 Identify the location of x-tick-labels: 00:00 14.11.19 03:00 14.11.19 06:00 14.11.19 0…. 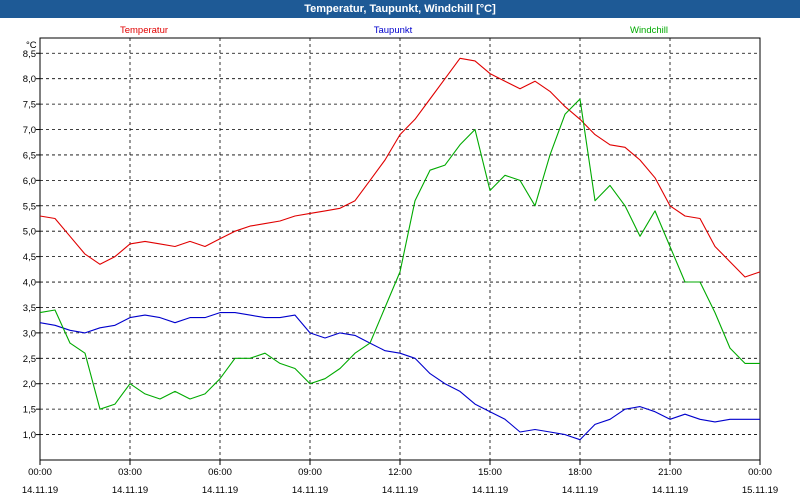
(400, 481).